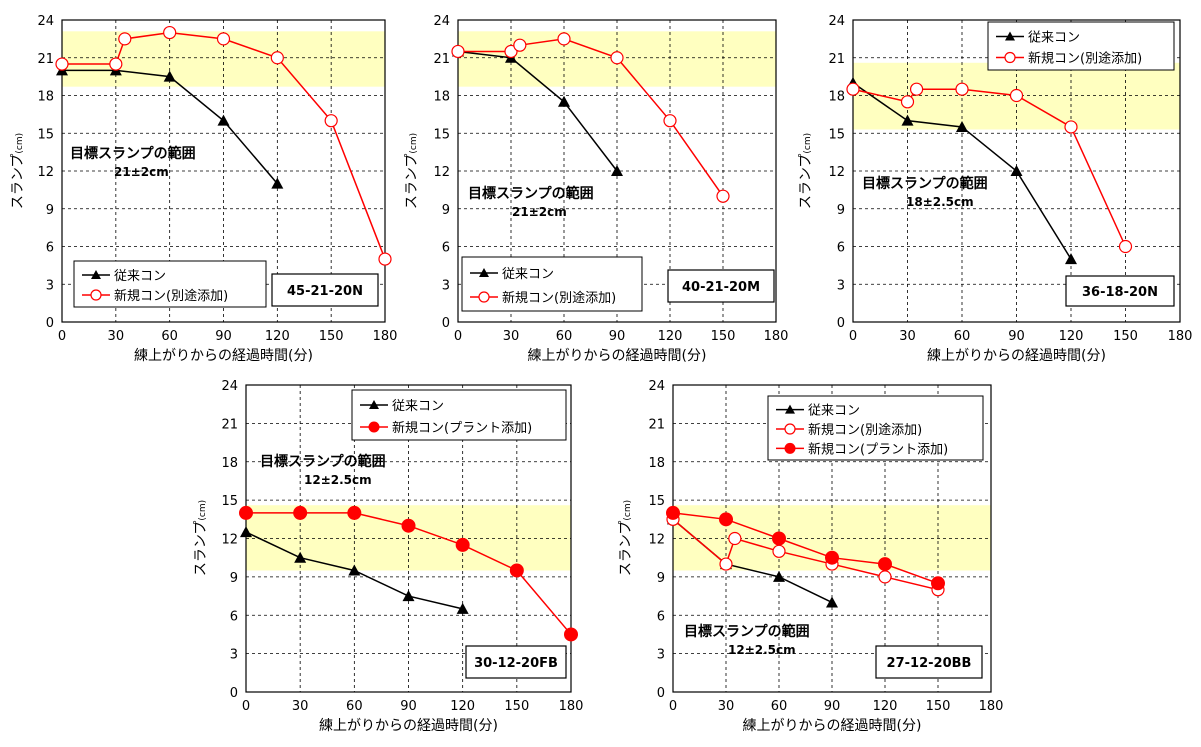 This screenshot has height=747, width=1201. What do you see at coordinates (45, 21) in the screenshot?
I see `y-tick-label: 24` at bounding box center [45, 21].